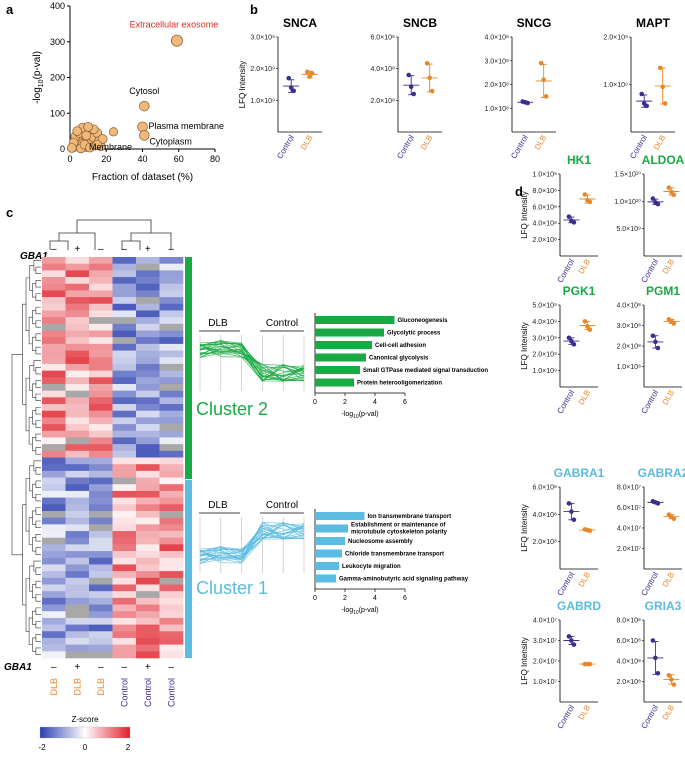 Image resolution: width=685 pixels, height=761 pixels. What do you see at coordinates (399, 384) in the screenshot?
I see `go-term-label: Protein heterooligomerization` at bounding box center [399, 384].